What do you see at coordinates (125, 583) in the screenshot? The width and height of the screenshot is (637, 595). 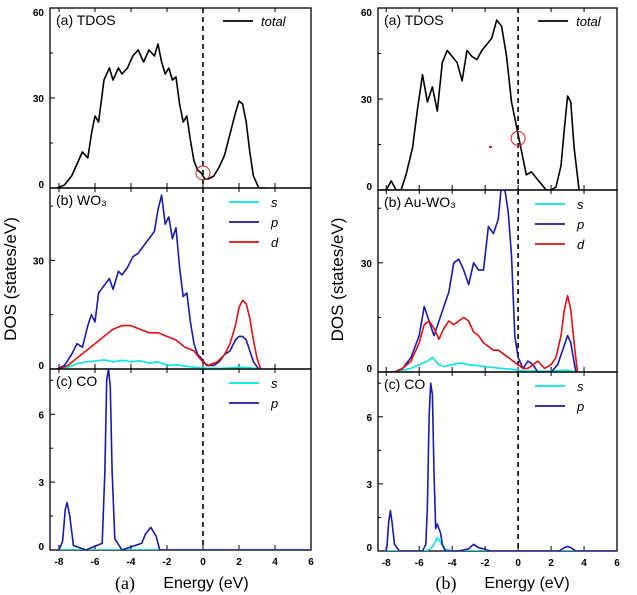 I see `figure-caption: (a)` at bounding box center [125, 583].